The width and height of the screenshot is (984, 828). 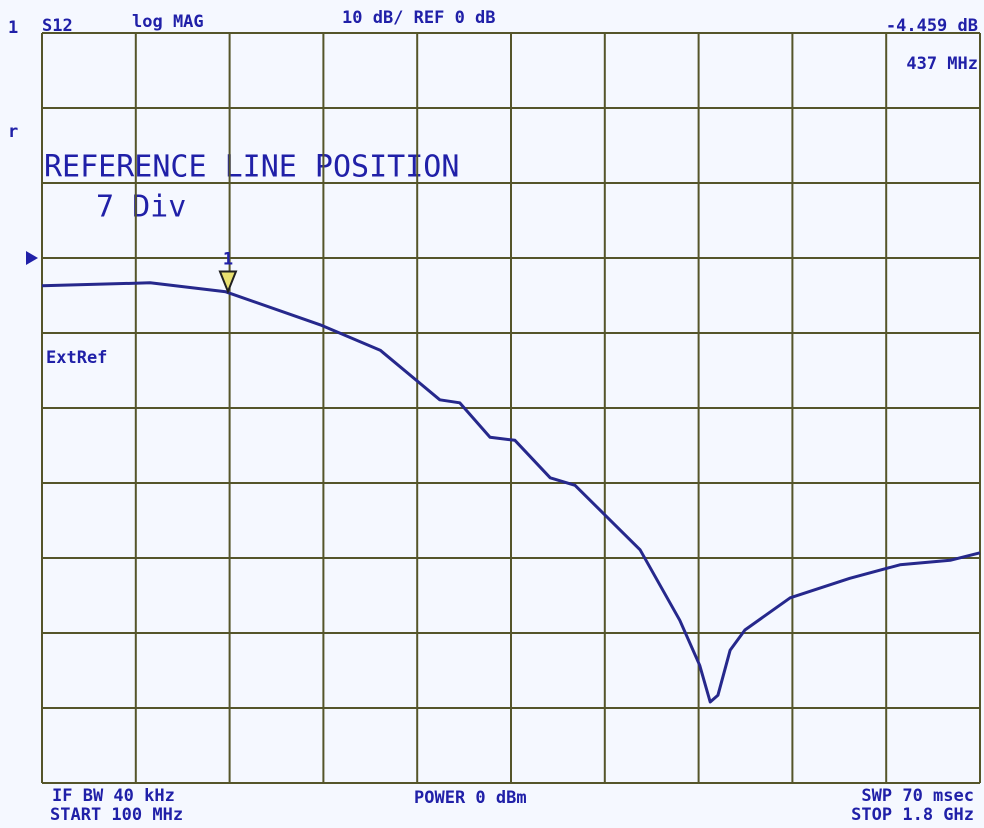 What do you see at coordinates (228, 282) in the screenshot?
I see `marker` at bounding box center [228, 282].